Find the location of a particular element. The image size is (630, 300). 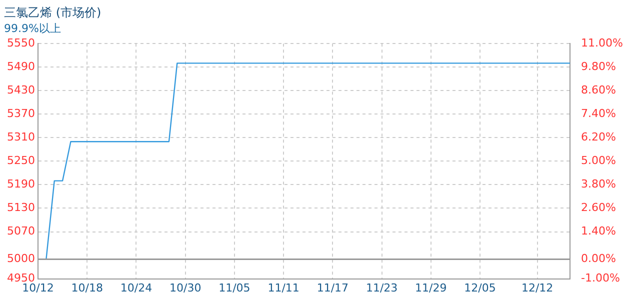

y-tick-label: 5250 is located at coordinates (20, 161).